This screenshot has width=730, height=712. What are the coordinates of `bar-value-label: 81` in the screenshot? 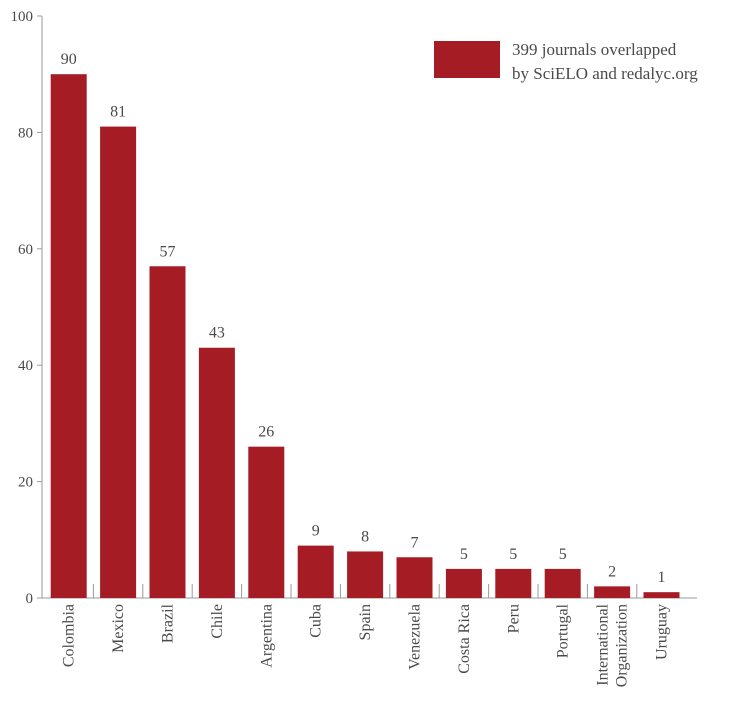 It's located at (118, 112).